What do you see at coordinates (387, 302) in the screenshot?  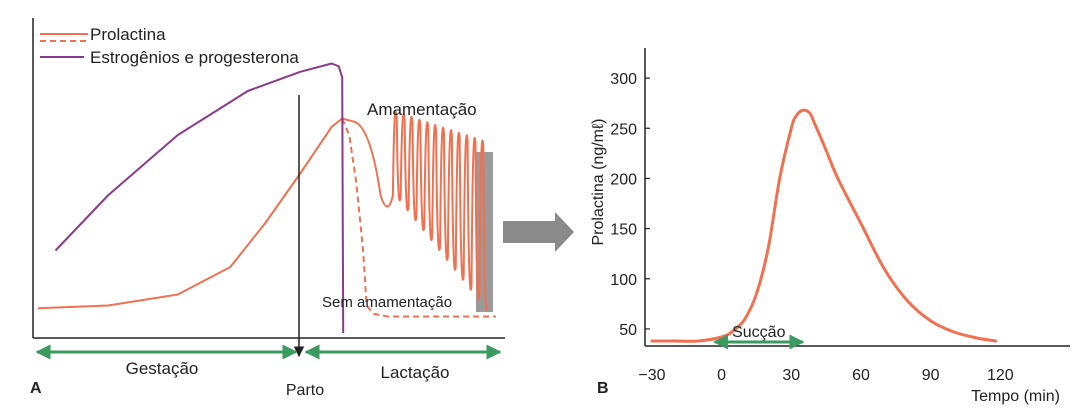 I see `annotation-no-breastfeeding: Sem amamentação` at bounding box center [387, 302].